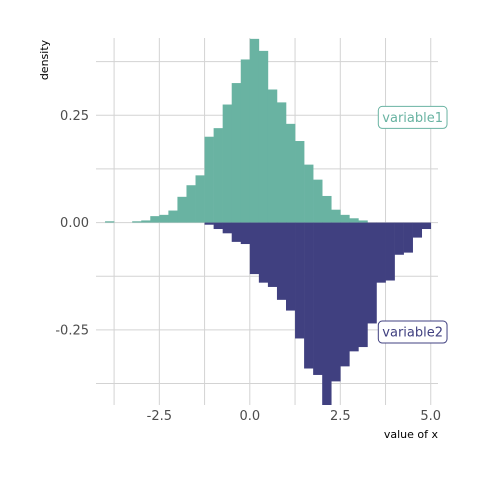  I want to click on series-label-text: variable1, so click(412, 118).